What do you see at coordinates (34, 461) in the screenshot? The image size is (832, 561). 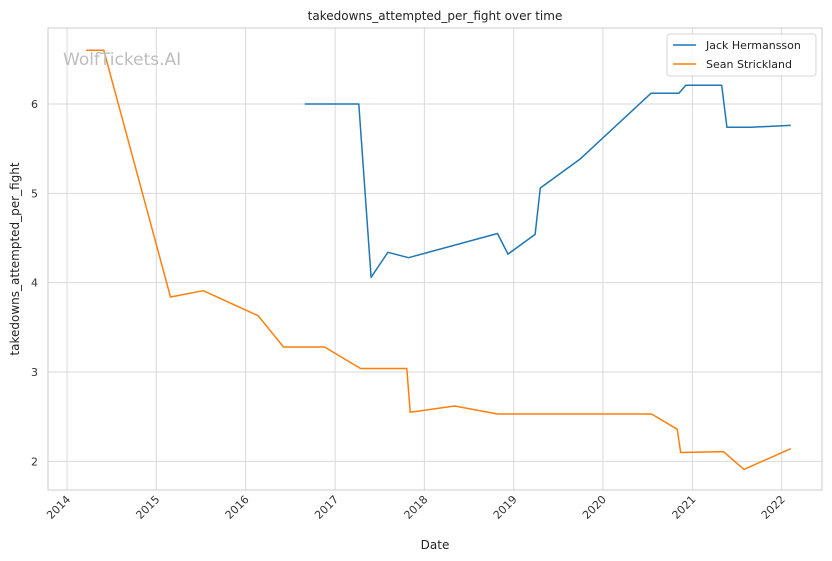 I see `y-tick-label: 2` at bounding box center [34, 461].